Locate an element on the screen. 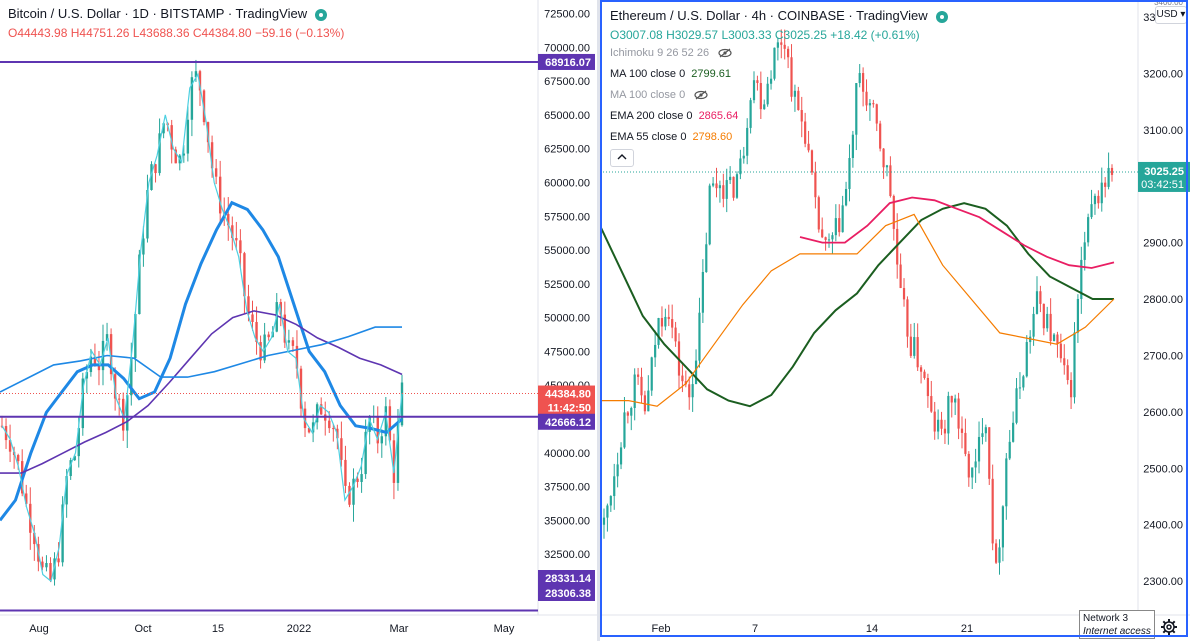 Image resolution: width=1190 pixels, height=641 pixels. chevron-up-icon is located at coordinates (622, 157).